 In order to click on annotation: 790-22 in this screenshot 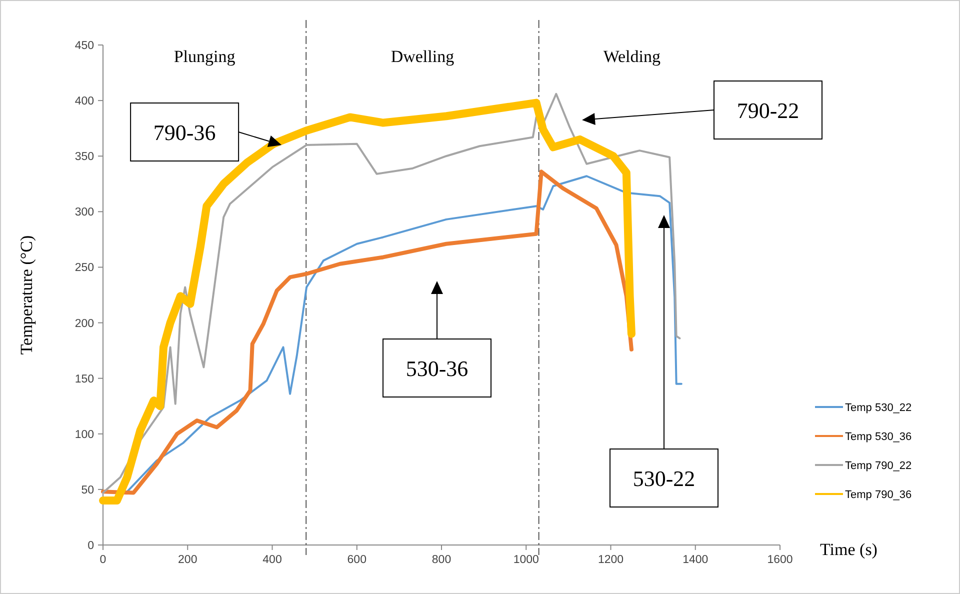, I will do `click(768, 110)`.